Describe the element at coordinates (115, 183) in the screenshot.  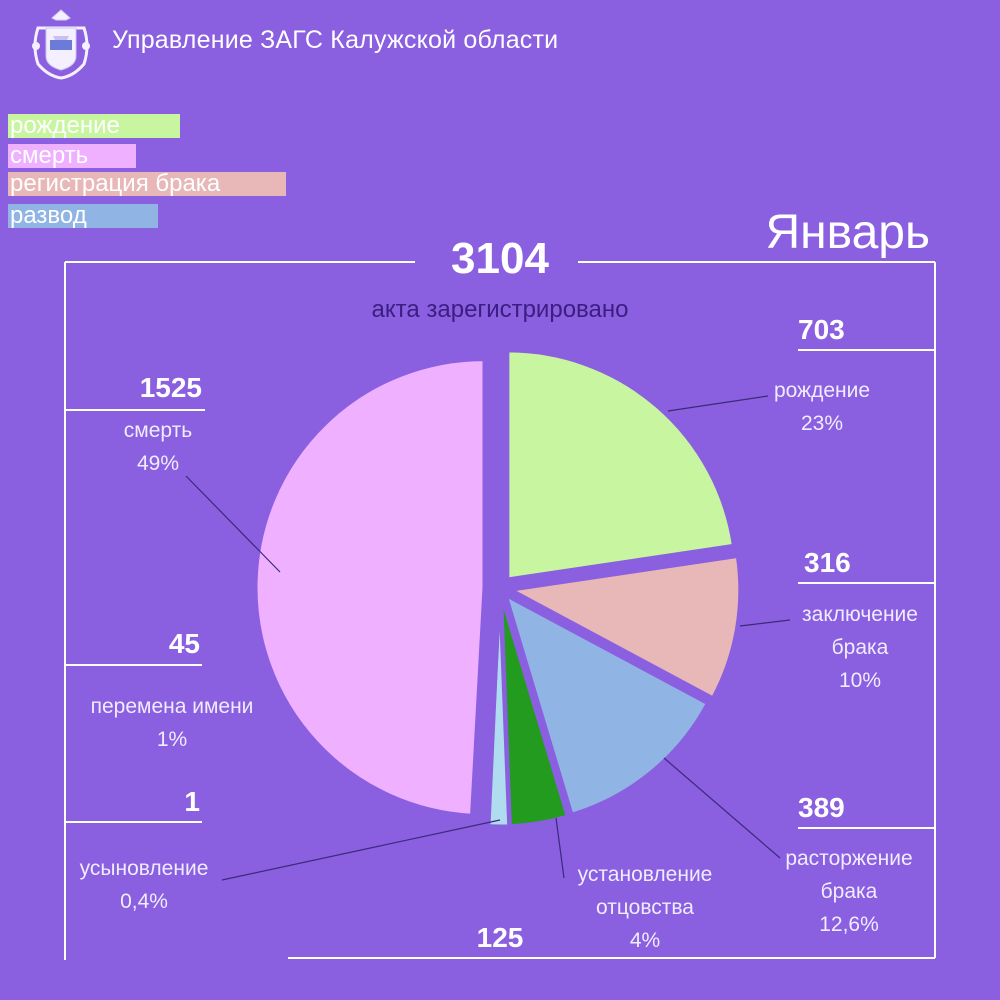
I see `legend-item-label: регистрация брака` at that location.